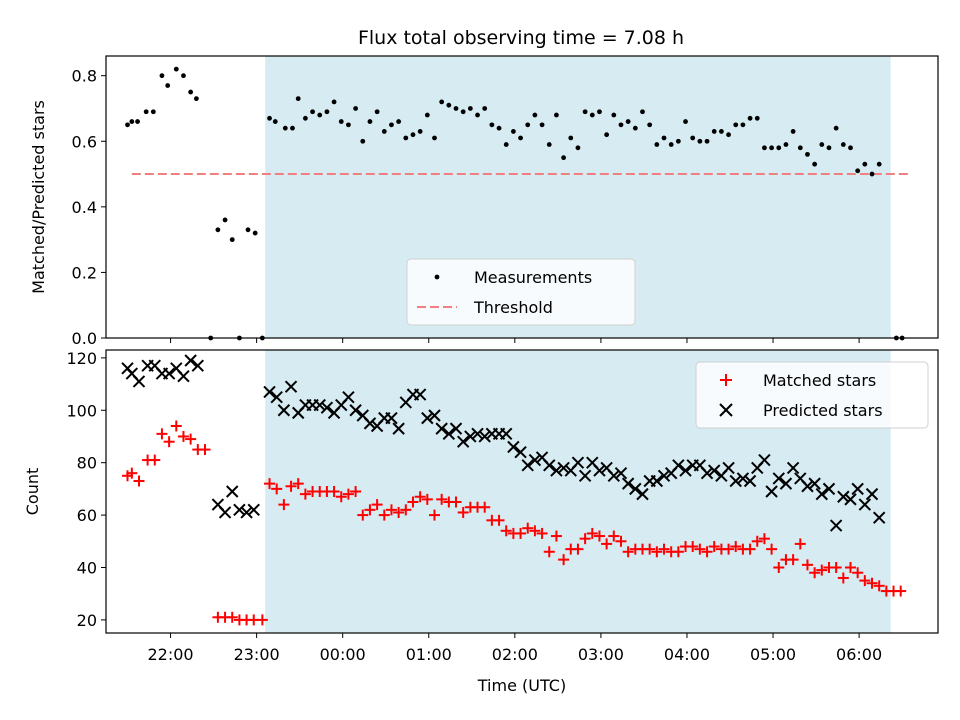 Image resolution: width=960 pixels, height=720 pixels. What do you see at coordinates (86, 489) in the screenshot?
I see `bottom-y-ticks: 20 40 60 80 100 120` at bounding box center [86, 489].